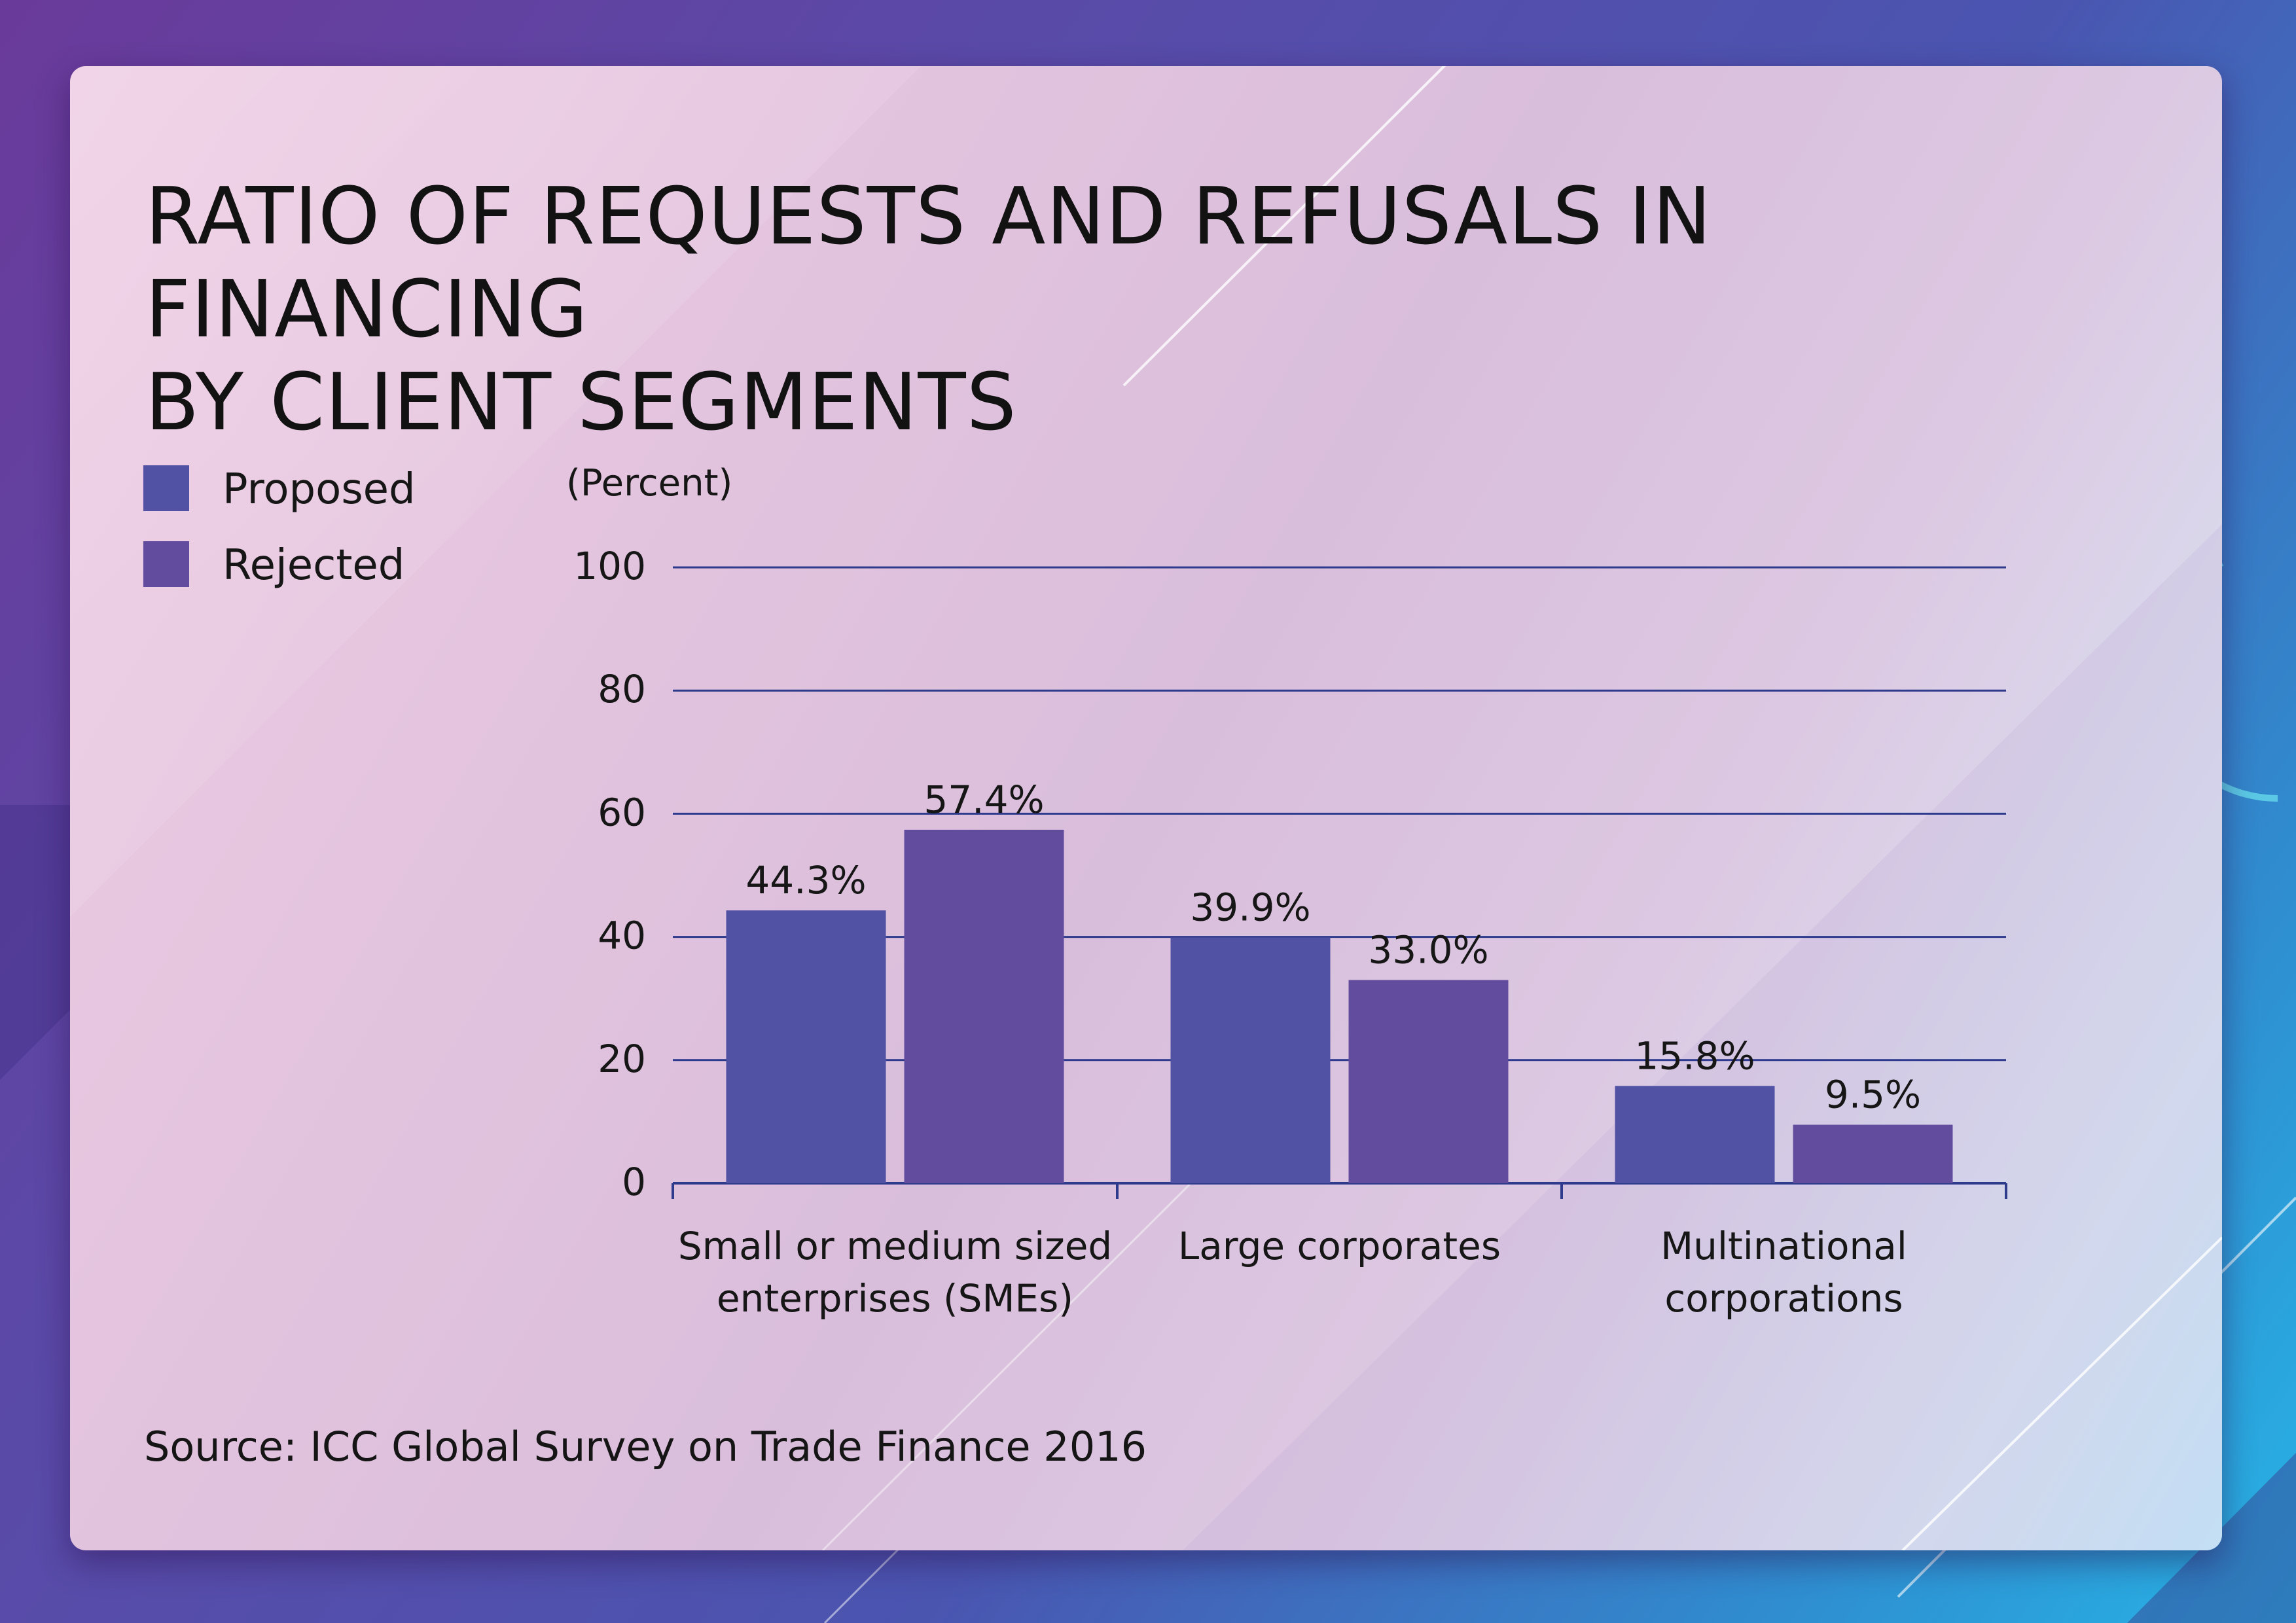  What do you see at coordinates (581, 402) in the screenshot?
I see `chart-title-line-2: BY CLIENT SEGMENTS` at bounding box center [581, 402].